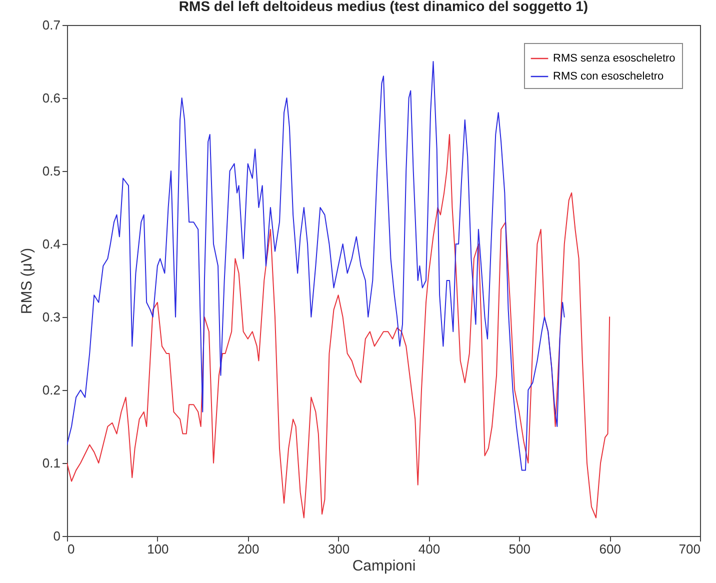  Describe the element at coordinates (519, 549) in the screenshot. I see `x-tick-label: 500` at that location.